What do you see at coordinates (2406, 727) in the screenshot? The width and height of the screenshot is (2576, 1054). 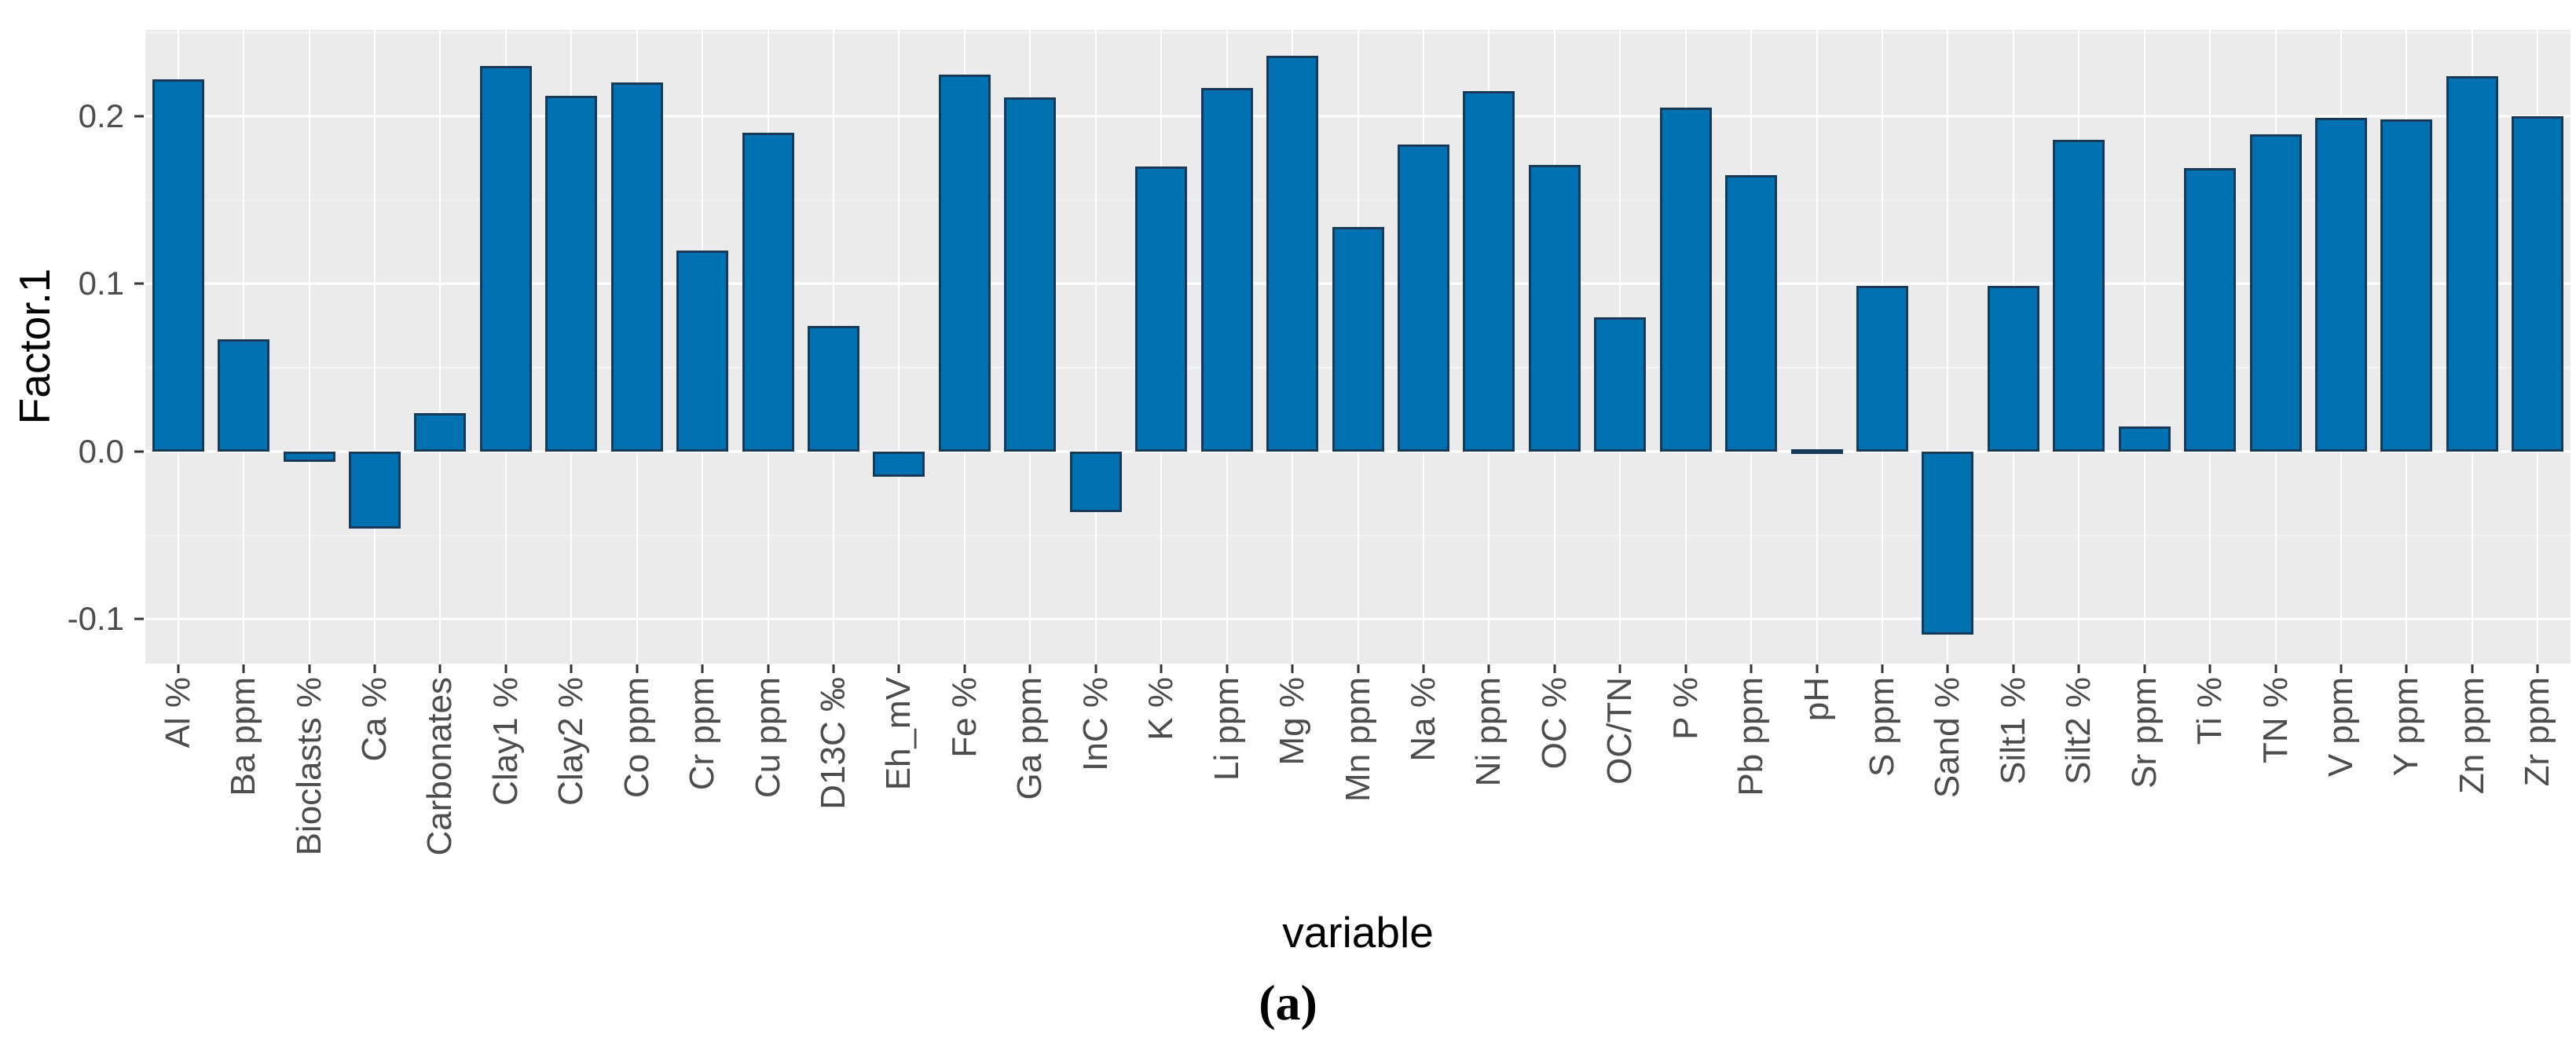 I see `x-tick-label: Y ppm` at bounding box center [2406, 727].